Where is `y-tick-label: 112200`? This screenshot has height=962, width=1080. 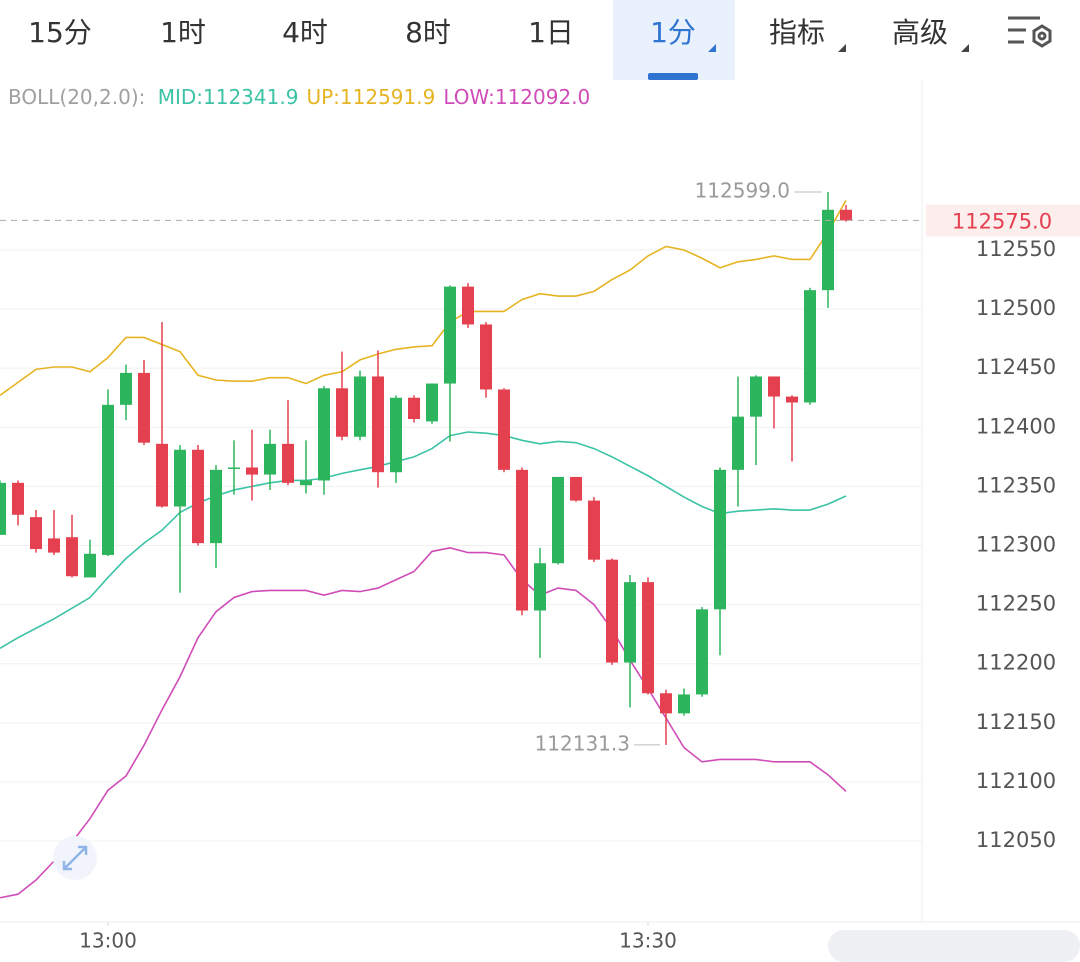
y-tick-label: 112200 is located at coordinates (1016, 663).